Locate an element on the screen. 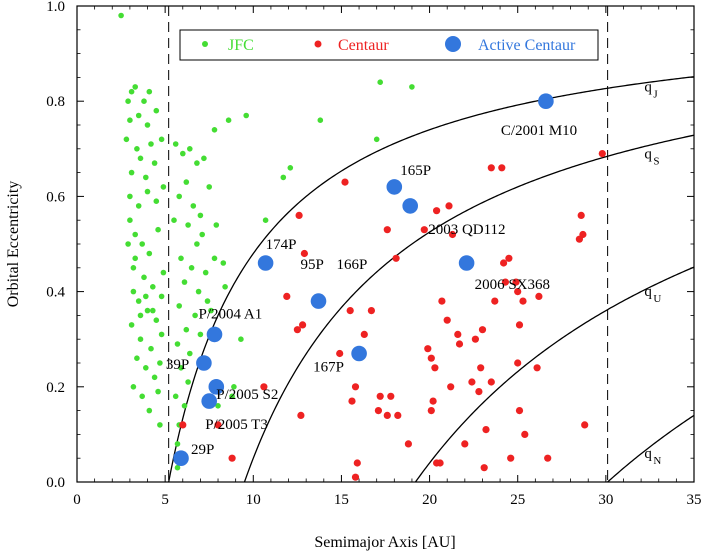  y-axis-title: Orbital Eccentricity is located at coordinates (13, 244).